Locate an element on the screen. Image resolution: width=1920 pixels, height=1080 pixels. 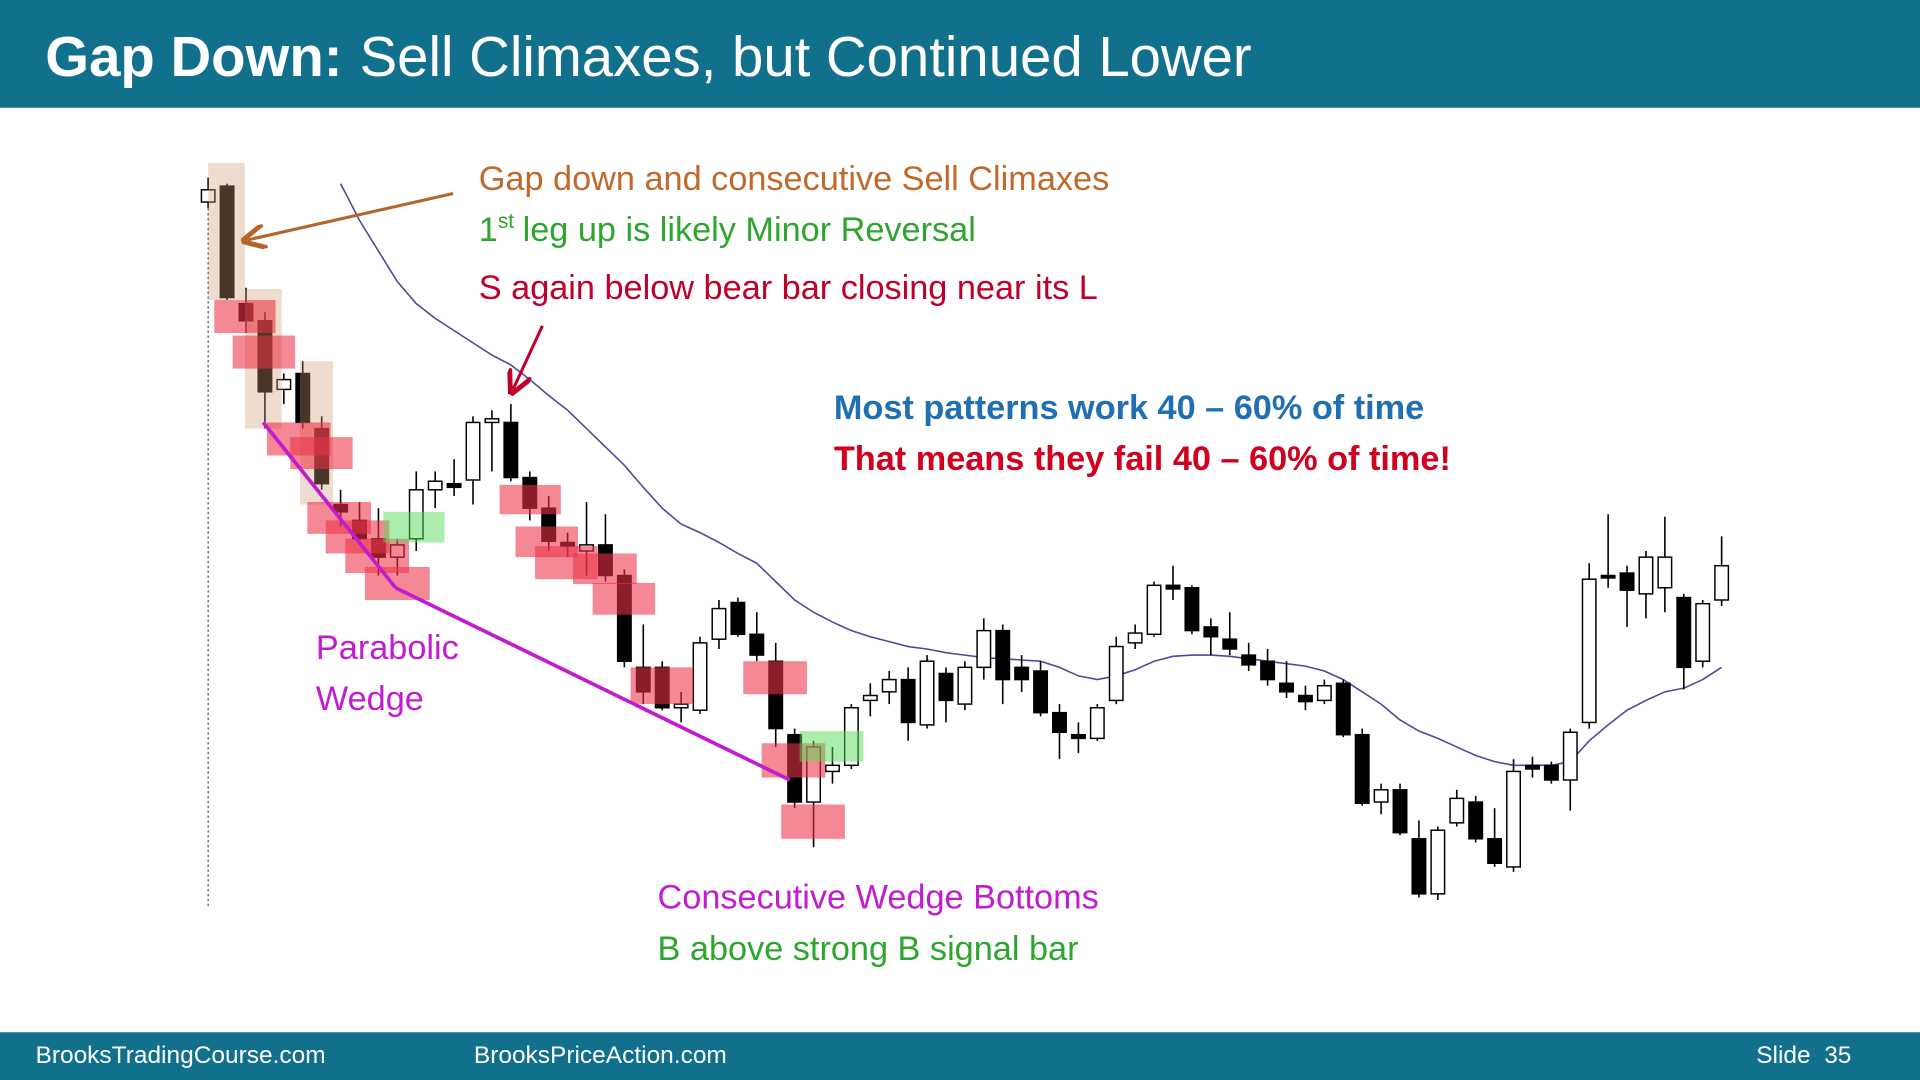
title-rest: Sell Climaxes, but Continued Lower is located at coordinates (806, 56).